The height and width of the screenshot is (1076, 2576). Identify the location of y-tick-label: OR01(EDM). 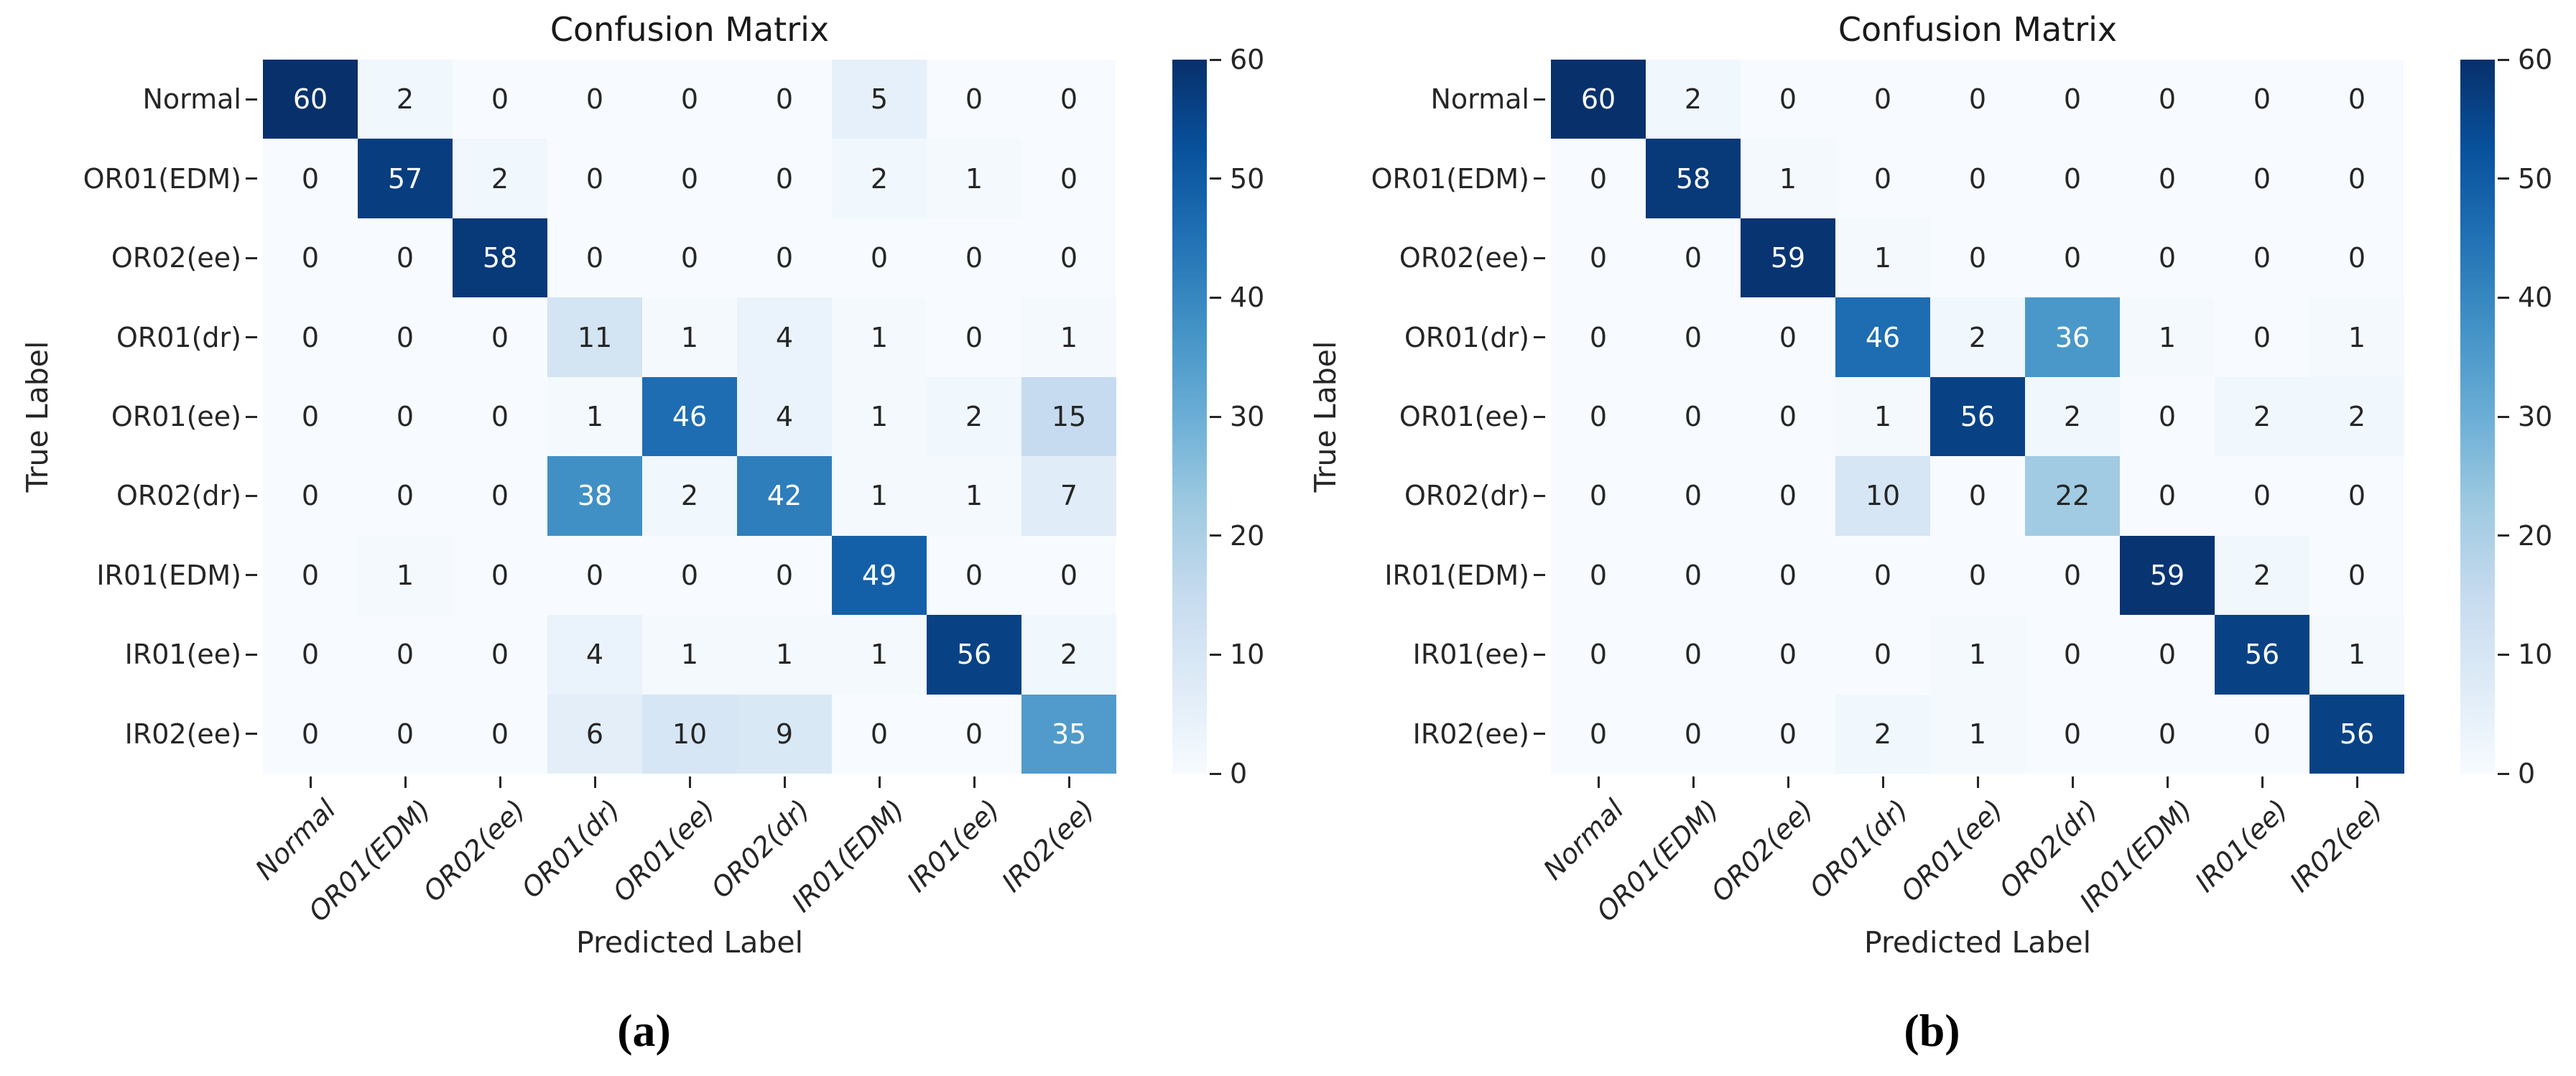
(162, 178).